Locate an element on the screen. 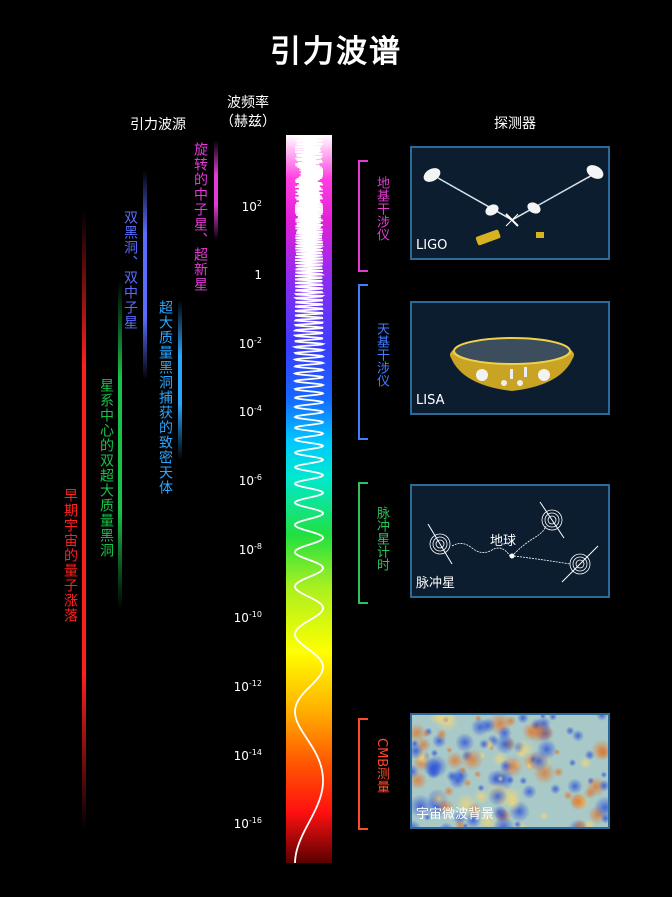 This screenshot has height=897, width=672. source-bar-quantum-fluctuation is located at coordinates (84, 520).